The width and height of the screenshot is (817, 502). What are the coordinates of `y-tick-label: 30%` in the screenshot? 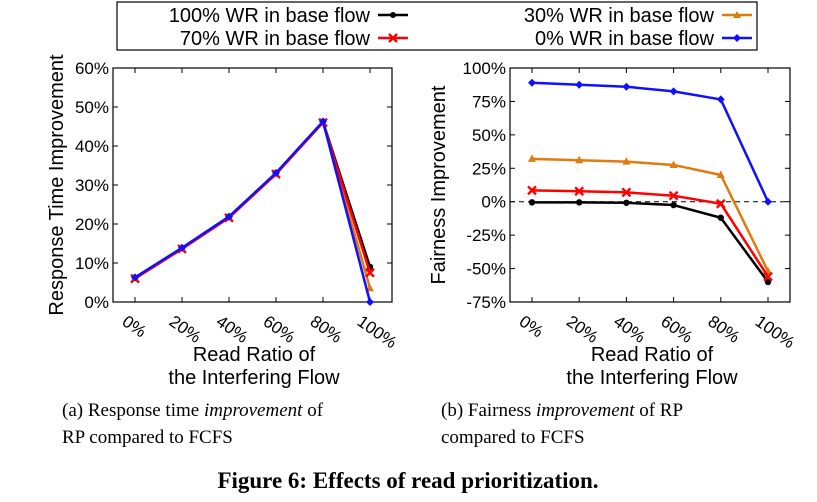 It's located at (92, 185).